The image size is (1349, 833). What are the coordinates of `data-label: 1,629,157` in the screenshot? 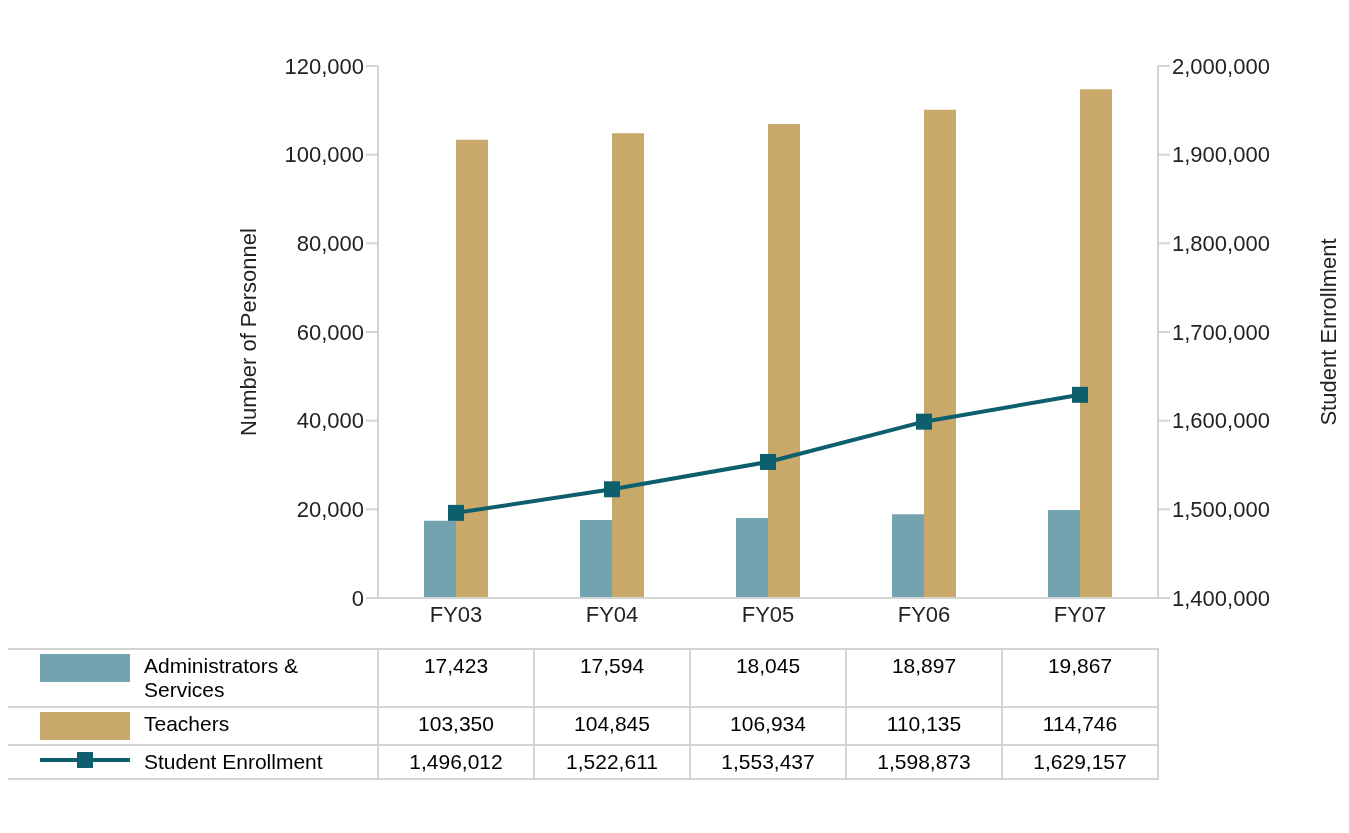 It's located at (1080, 762).